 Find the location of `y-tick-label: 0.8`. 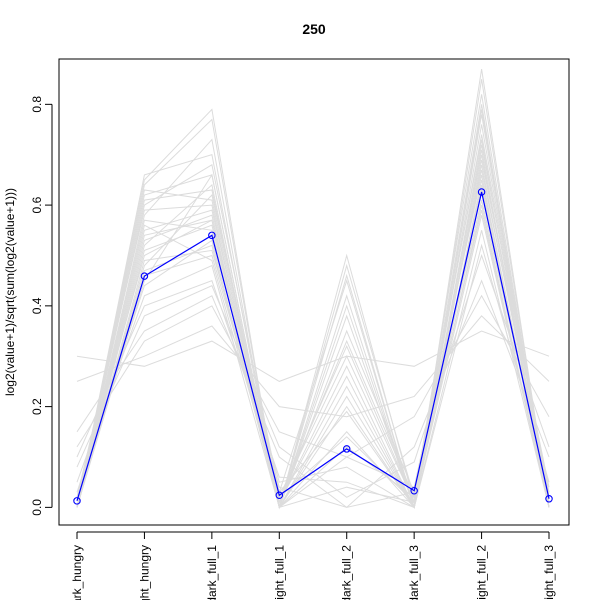

y-tick-label: 0.8 is located at coordinates (37, 104).